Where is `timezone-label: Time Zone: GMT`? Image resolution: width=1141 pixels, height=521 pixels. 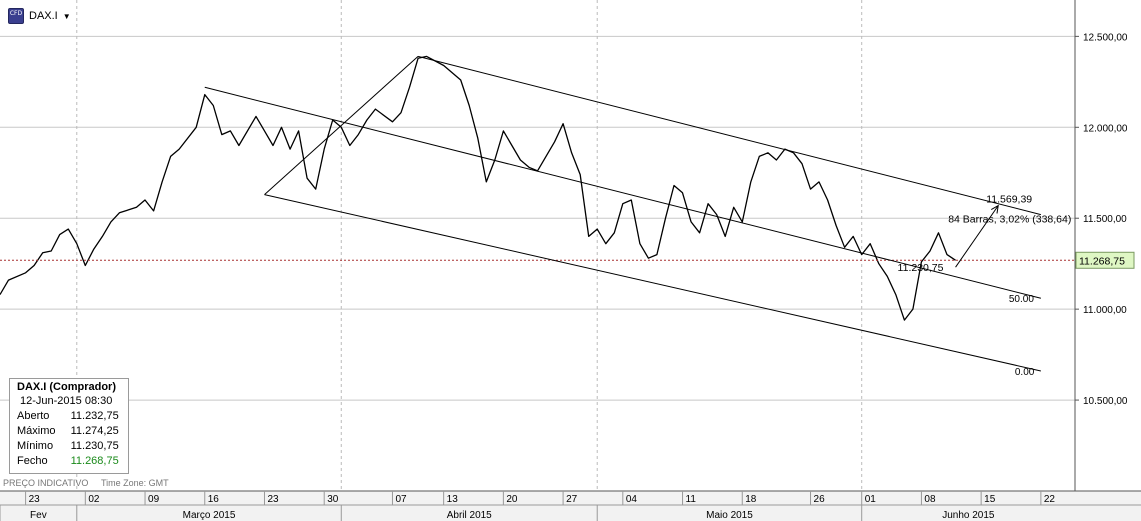
timezone-label: Time Zone: GMT is located at coordinates (135, 483).